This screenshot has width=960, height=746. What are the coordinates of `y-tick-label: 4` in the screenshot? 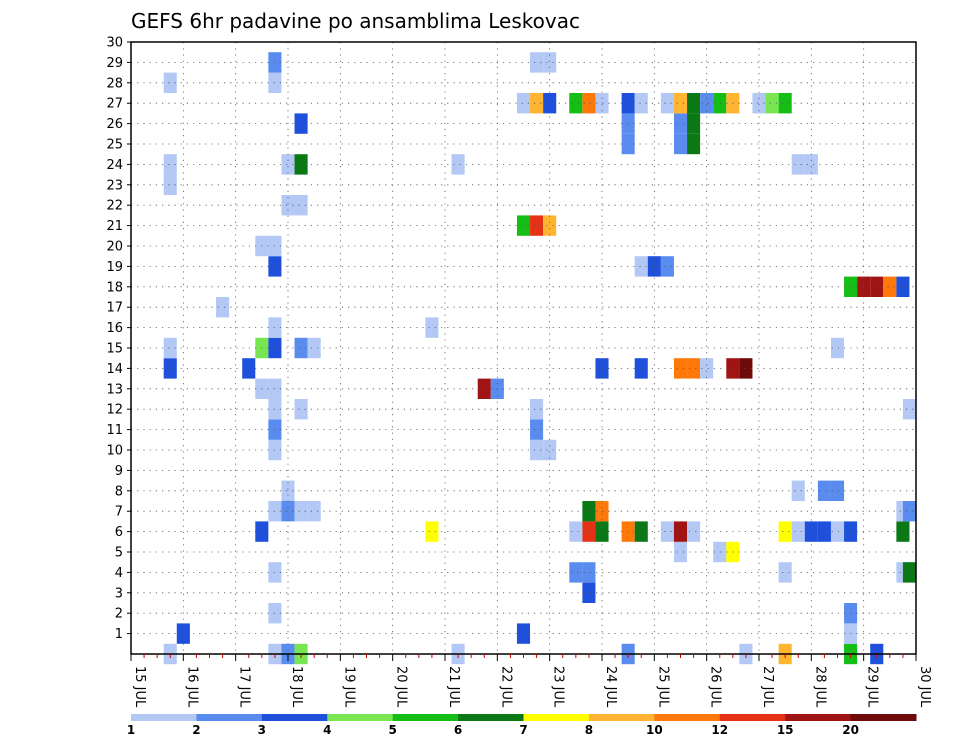 It's located at (119, 573).